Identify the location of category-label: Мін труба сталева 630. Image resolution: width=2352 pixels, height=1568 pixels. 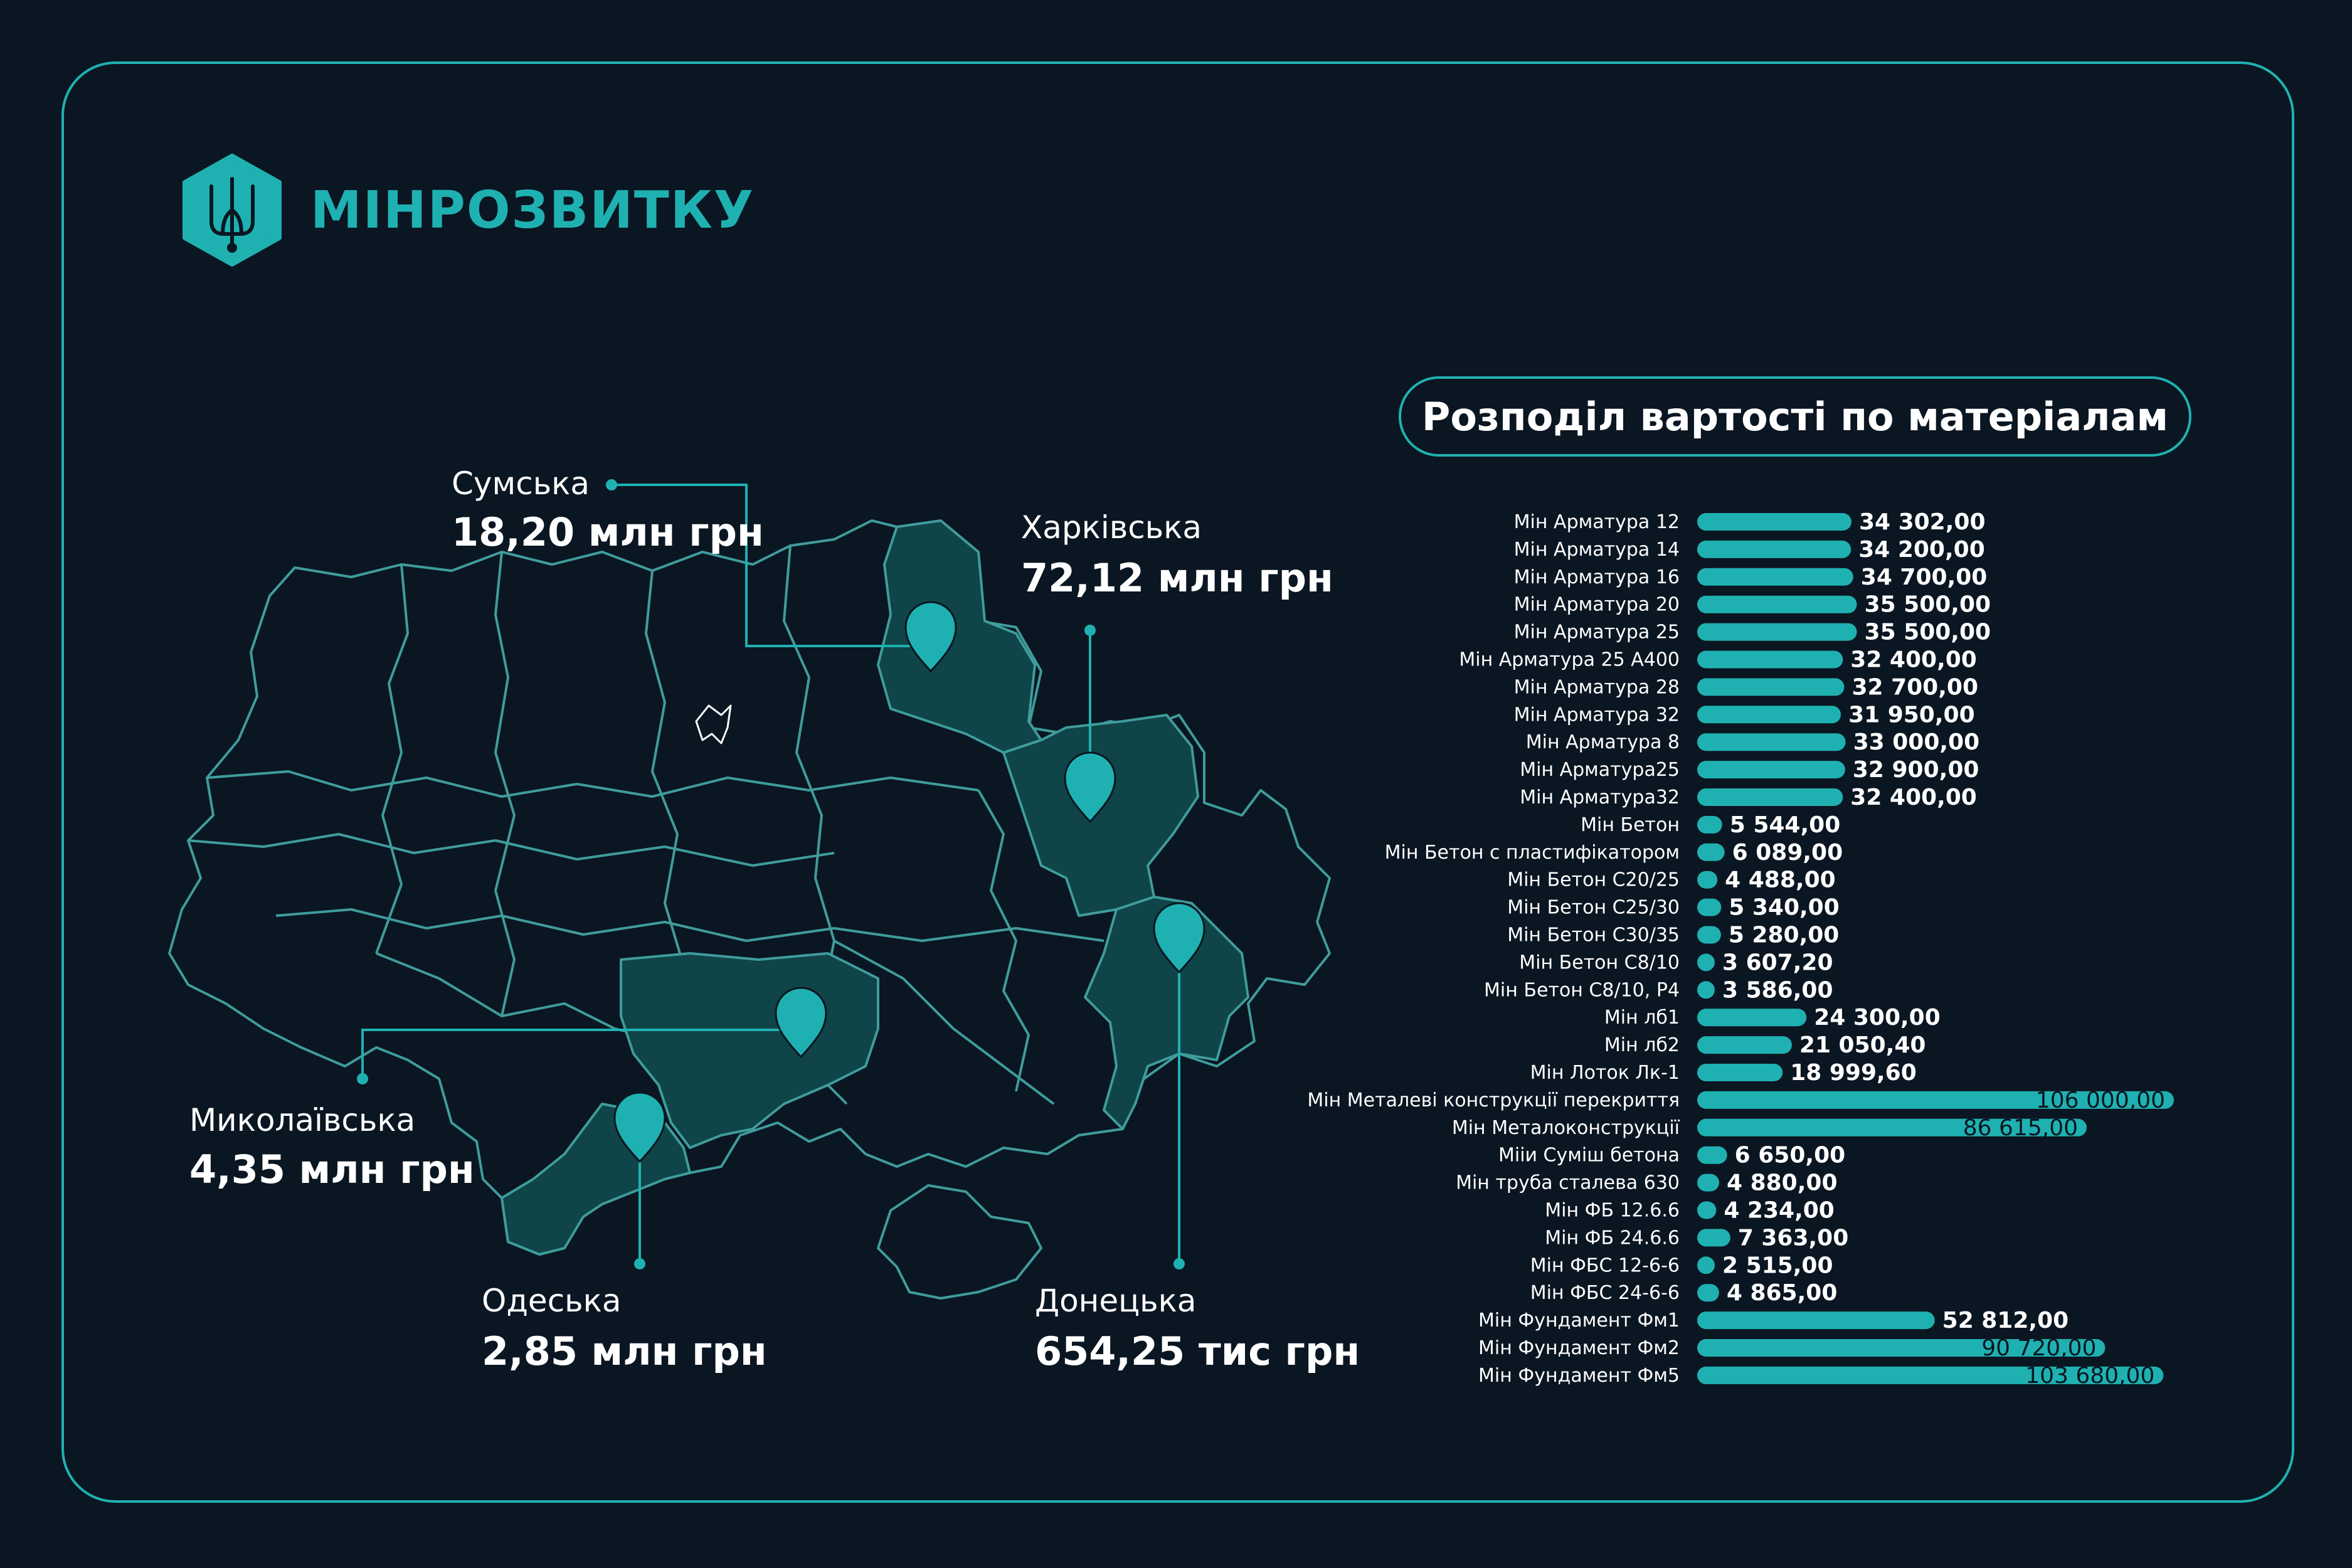
(1568, 1183).